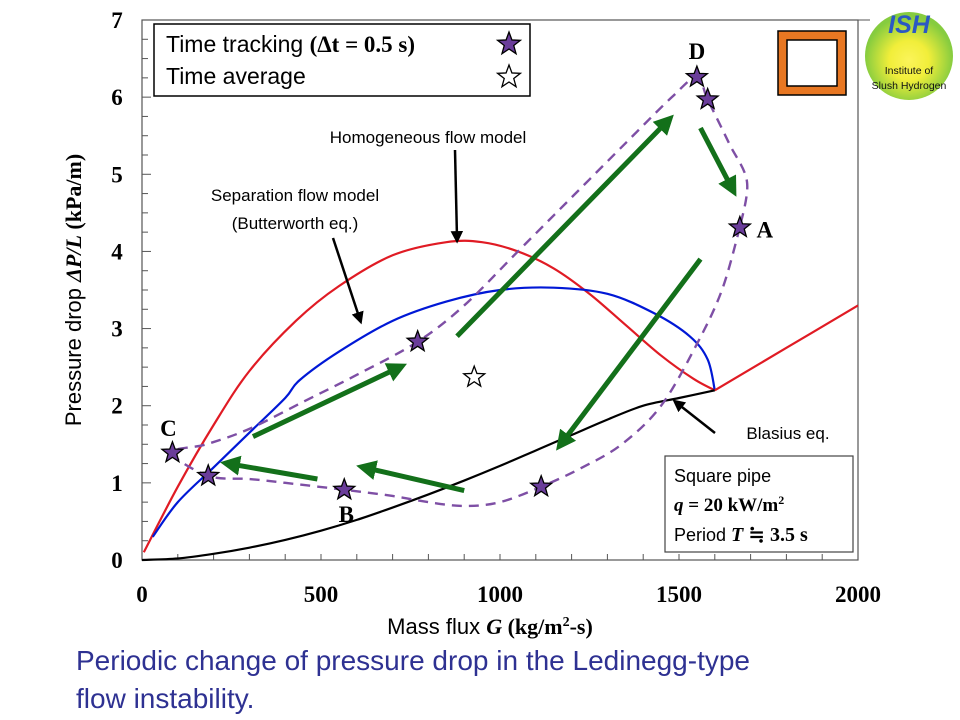 This screenshot has width=960, height=720. Describe the element at coordinates (787, 433) in the screenshot. I see `annotation-blasius: Blasius eq.` at that location.